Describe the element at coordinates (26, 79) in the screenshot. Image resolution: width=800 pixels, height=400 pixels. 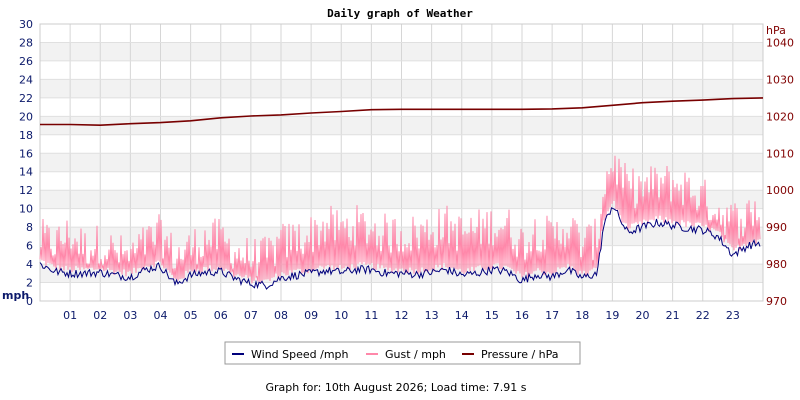
I see `left-tick-label: 24` at that location.